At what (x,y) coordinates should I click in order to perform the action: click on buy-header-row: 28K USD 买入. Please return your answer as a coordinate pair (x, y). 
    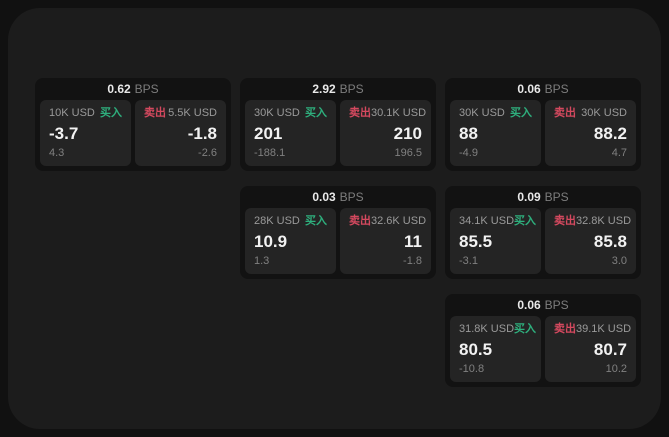
    Looking at the image, I should click on (290, 221).